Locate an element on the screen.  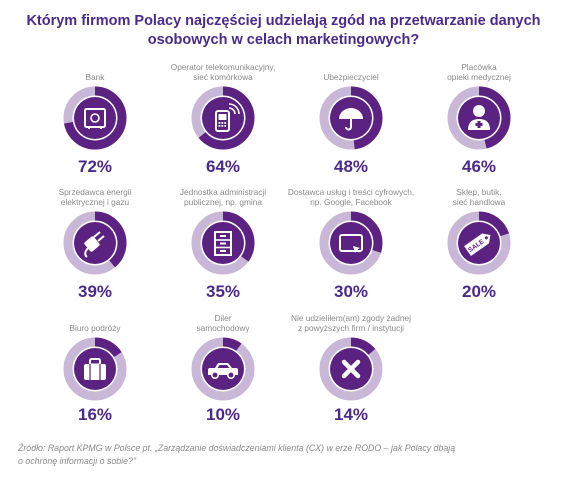
source-line-2: o ochronę informacji o sobie?" is located at coordinates (77, 461).